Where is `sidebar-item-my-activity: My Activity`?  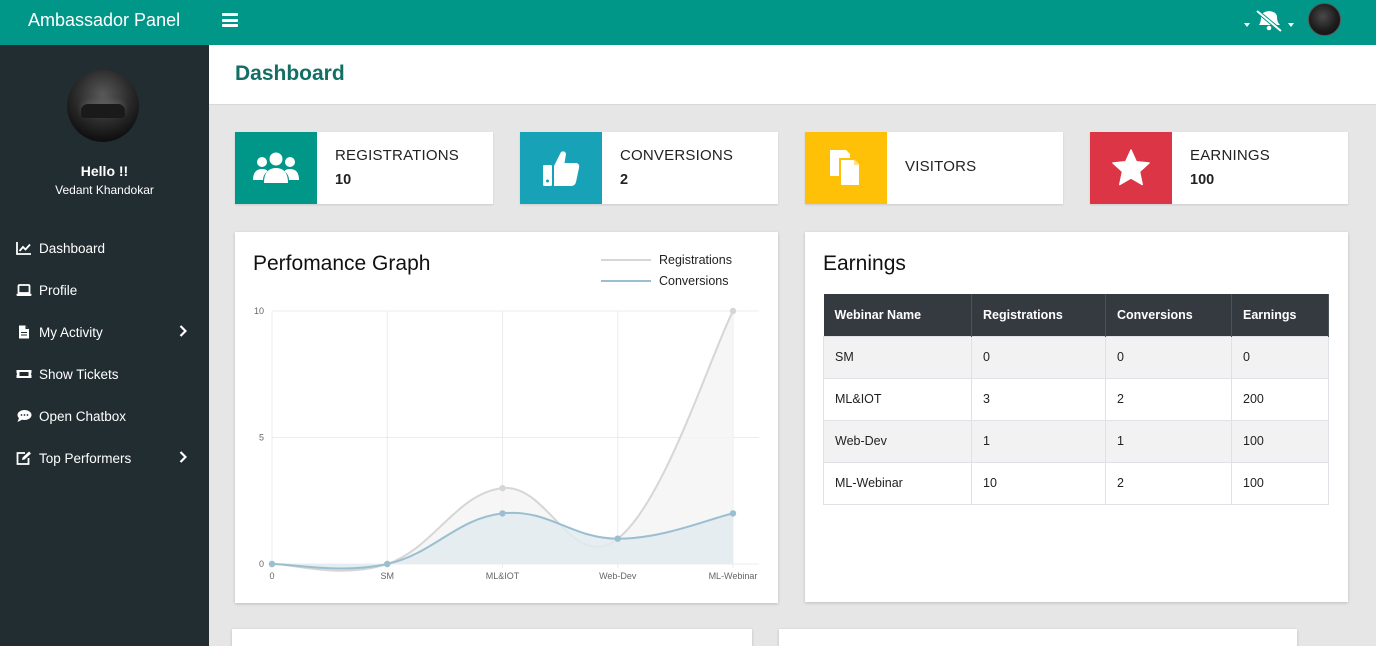 sidebar-item-my-activity: My Activity is located at coordinates (104, 332).